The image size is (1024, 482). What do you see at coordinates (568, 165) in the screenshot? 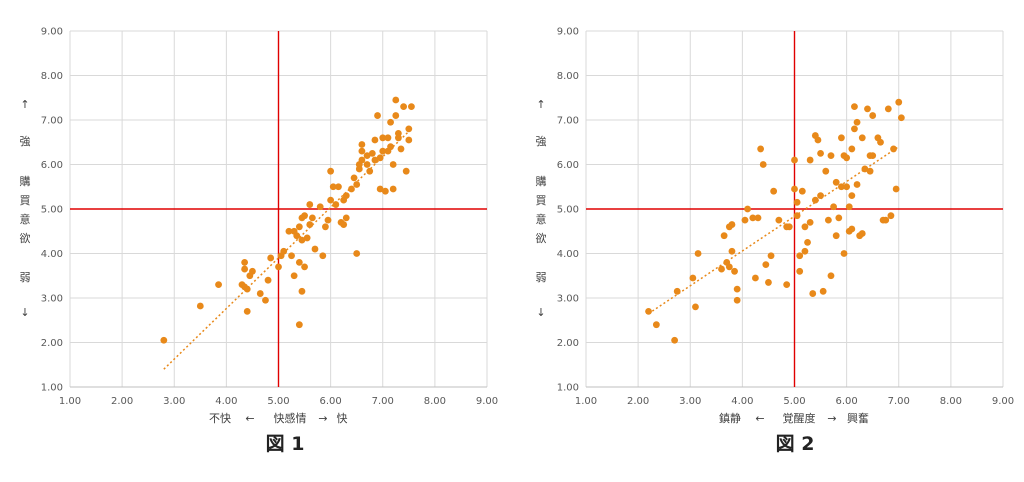
I see `chart-2-y-tick-label: 6.00` at bounding box center [568, 165].